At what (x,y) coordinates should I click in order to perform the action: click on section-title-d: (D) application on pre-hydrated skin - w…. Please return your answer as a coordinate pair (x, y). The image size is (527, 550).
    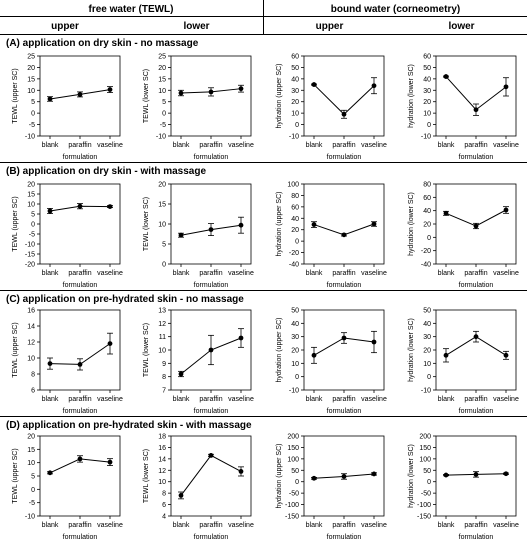
    Looking at the image, I should click on (129, 425).